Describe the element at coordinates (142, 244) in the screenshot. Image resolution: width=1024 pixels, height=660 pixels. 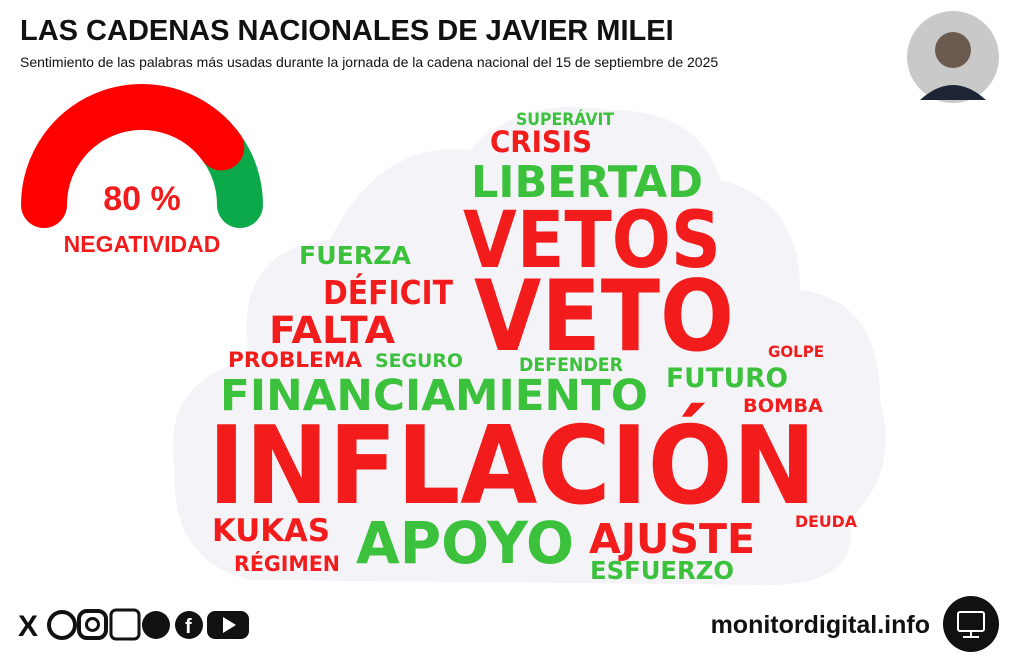
I see `gauge-label: NEGATIVIDAD` at that location.